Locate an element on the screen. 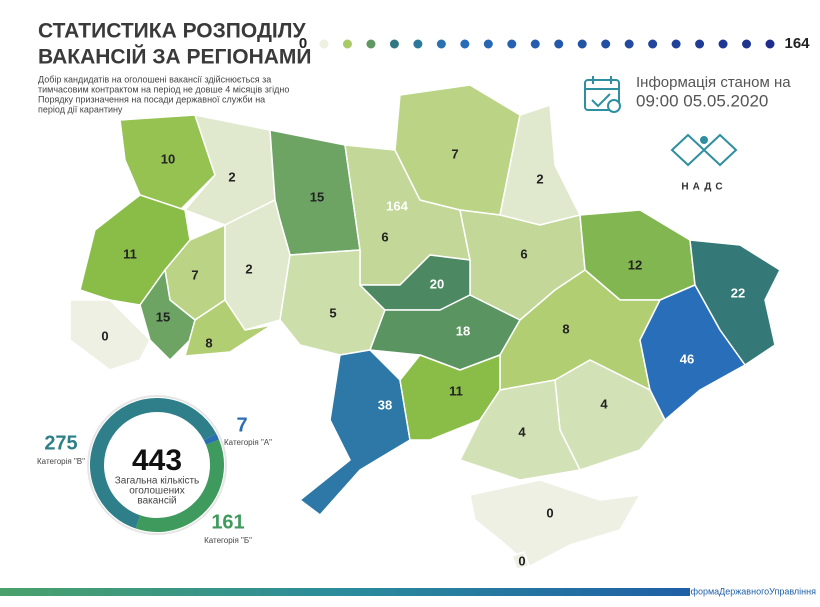  donut-track is located at coordinates (157, 465).